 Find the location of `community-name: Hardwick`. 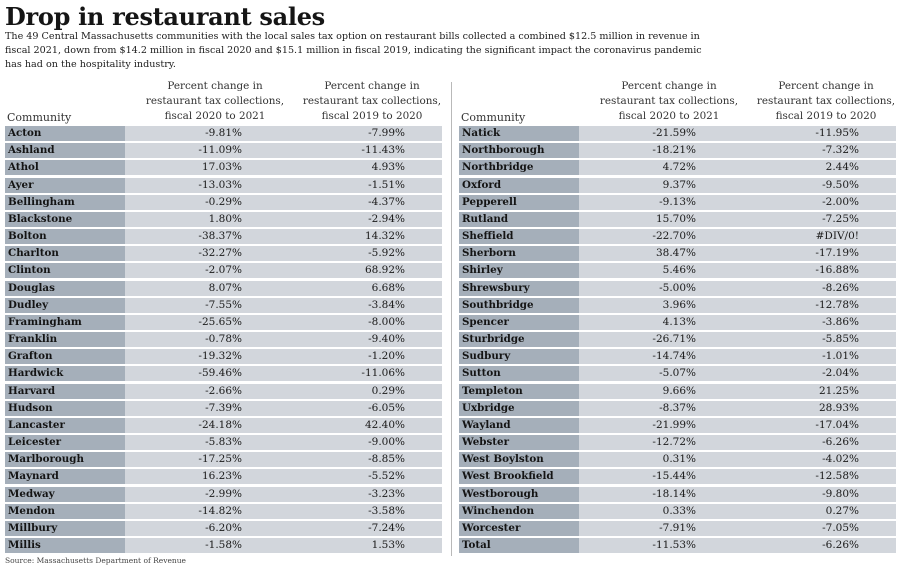

community-name: Hardwick is located at coordinates (65, 374).